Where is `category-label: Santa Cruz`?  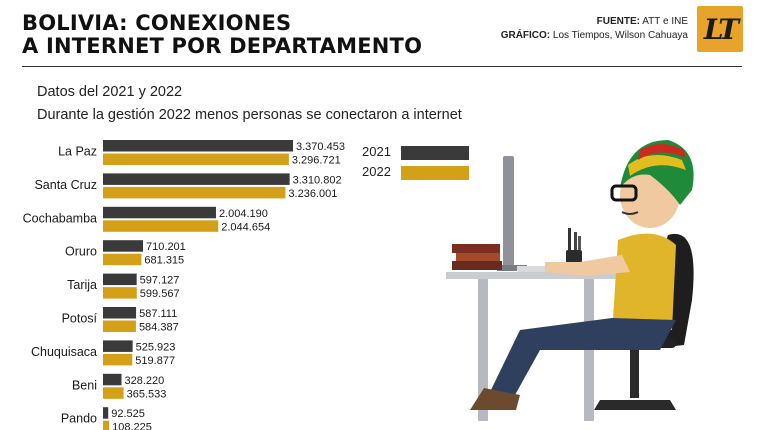 category-label: Santa Cruz is located at coordinates (65, 185).